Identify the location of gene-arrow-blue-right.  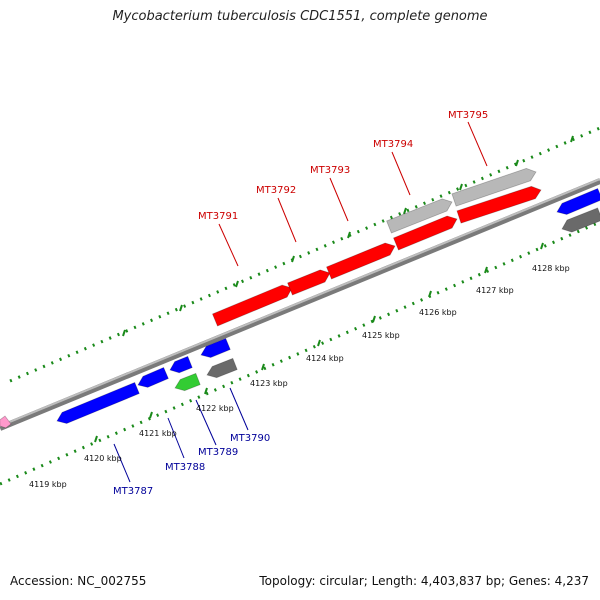
(578, 201).